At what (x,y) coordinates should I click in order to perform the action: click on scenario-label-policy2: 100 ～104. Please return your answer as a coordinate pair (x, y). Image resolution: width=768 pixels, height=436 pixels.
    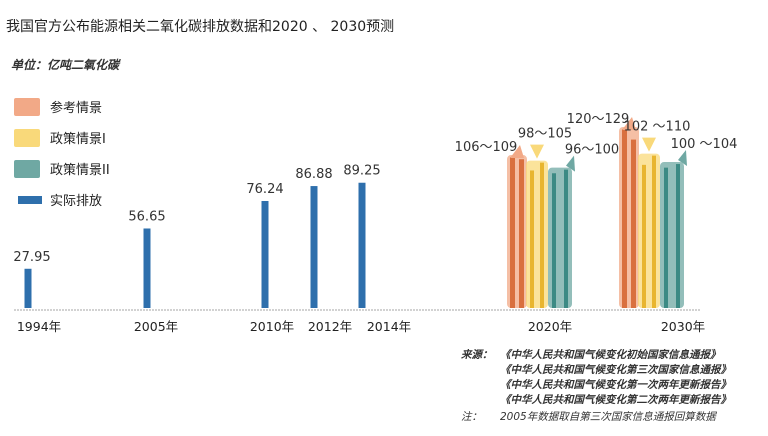
    Looking at the image, I should click on (704, 144).